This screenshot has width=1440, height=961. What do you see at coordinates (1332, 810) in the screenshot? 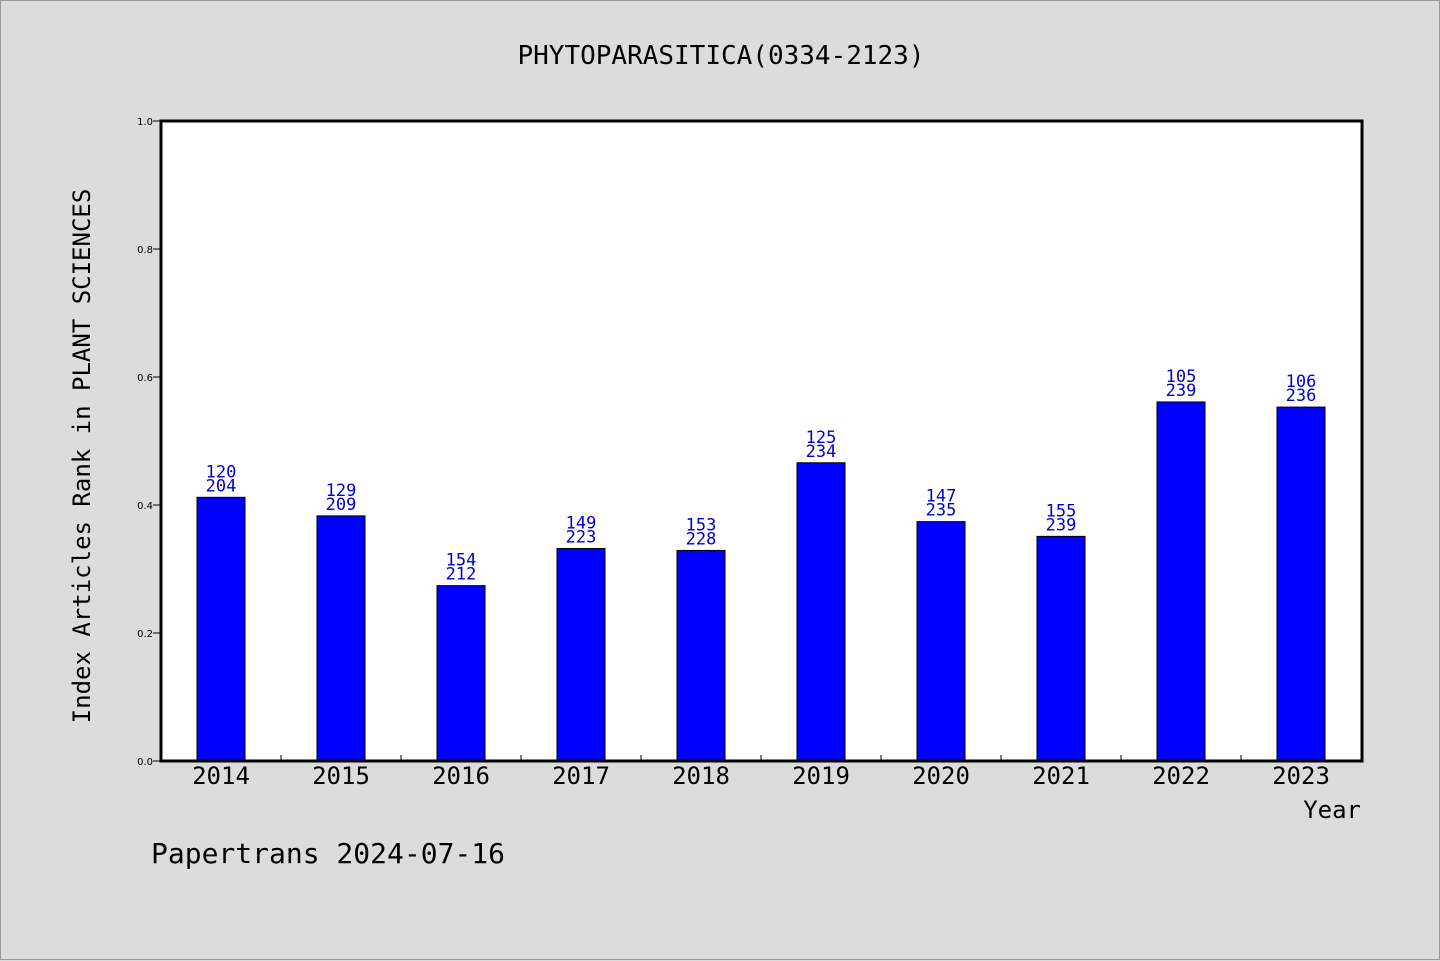
I see `x-axis-label: Year` at bounding box center [1332, 810].